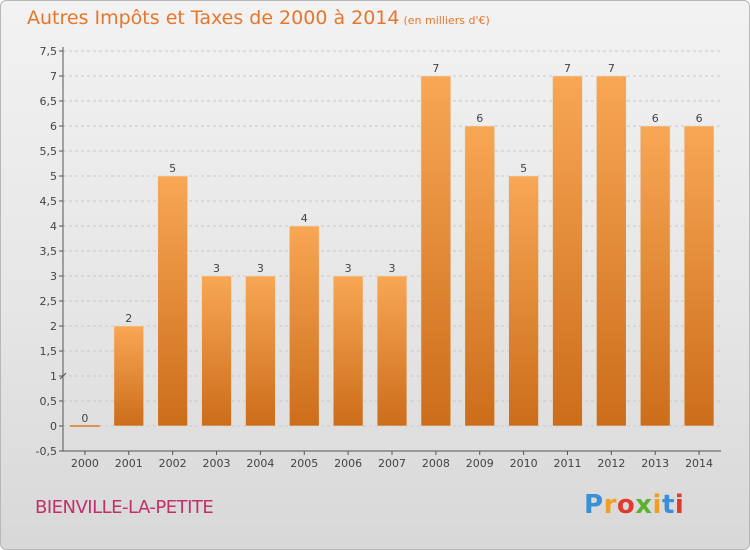 The height and width of the screenshot is (550, 750). Describe the element at coordinates (85, 463) in the screenshot. I see `x-tick-label: 2000` at that location.